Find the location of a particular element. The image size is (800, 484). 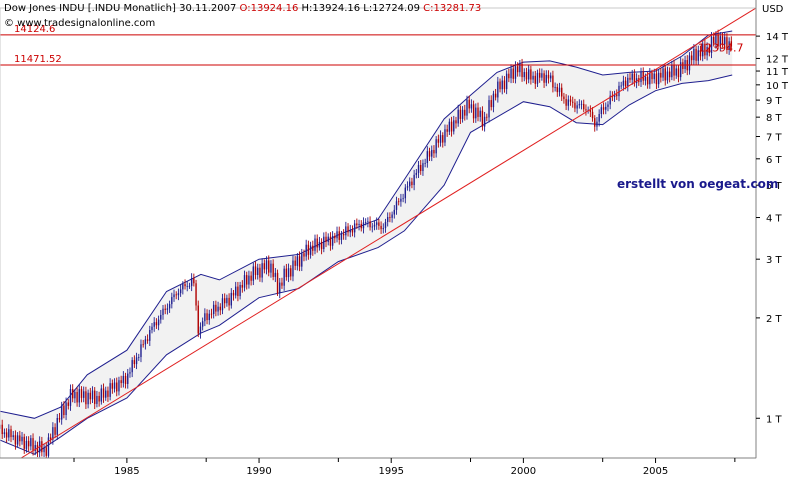

y-tick-label: 11 T is located at coordinates (777, 72).